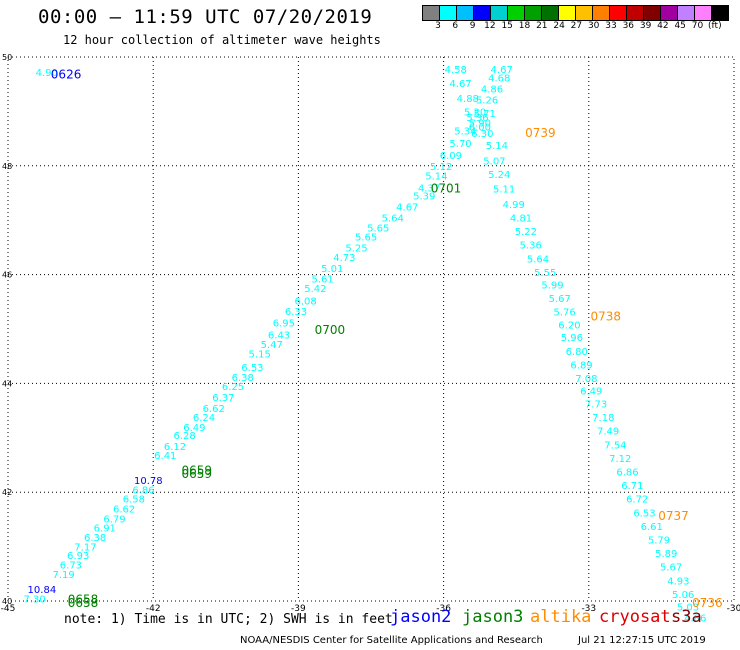 Image resolution: width=740 pixels, height=650 pixels. Describe the element at coordinates (272, 345) in the screenshot. I see `wave-height-label: 5.47` at that location.